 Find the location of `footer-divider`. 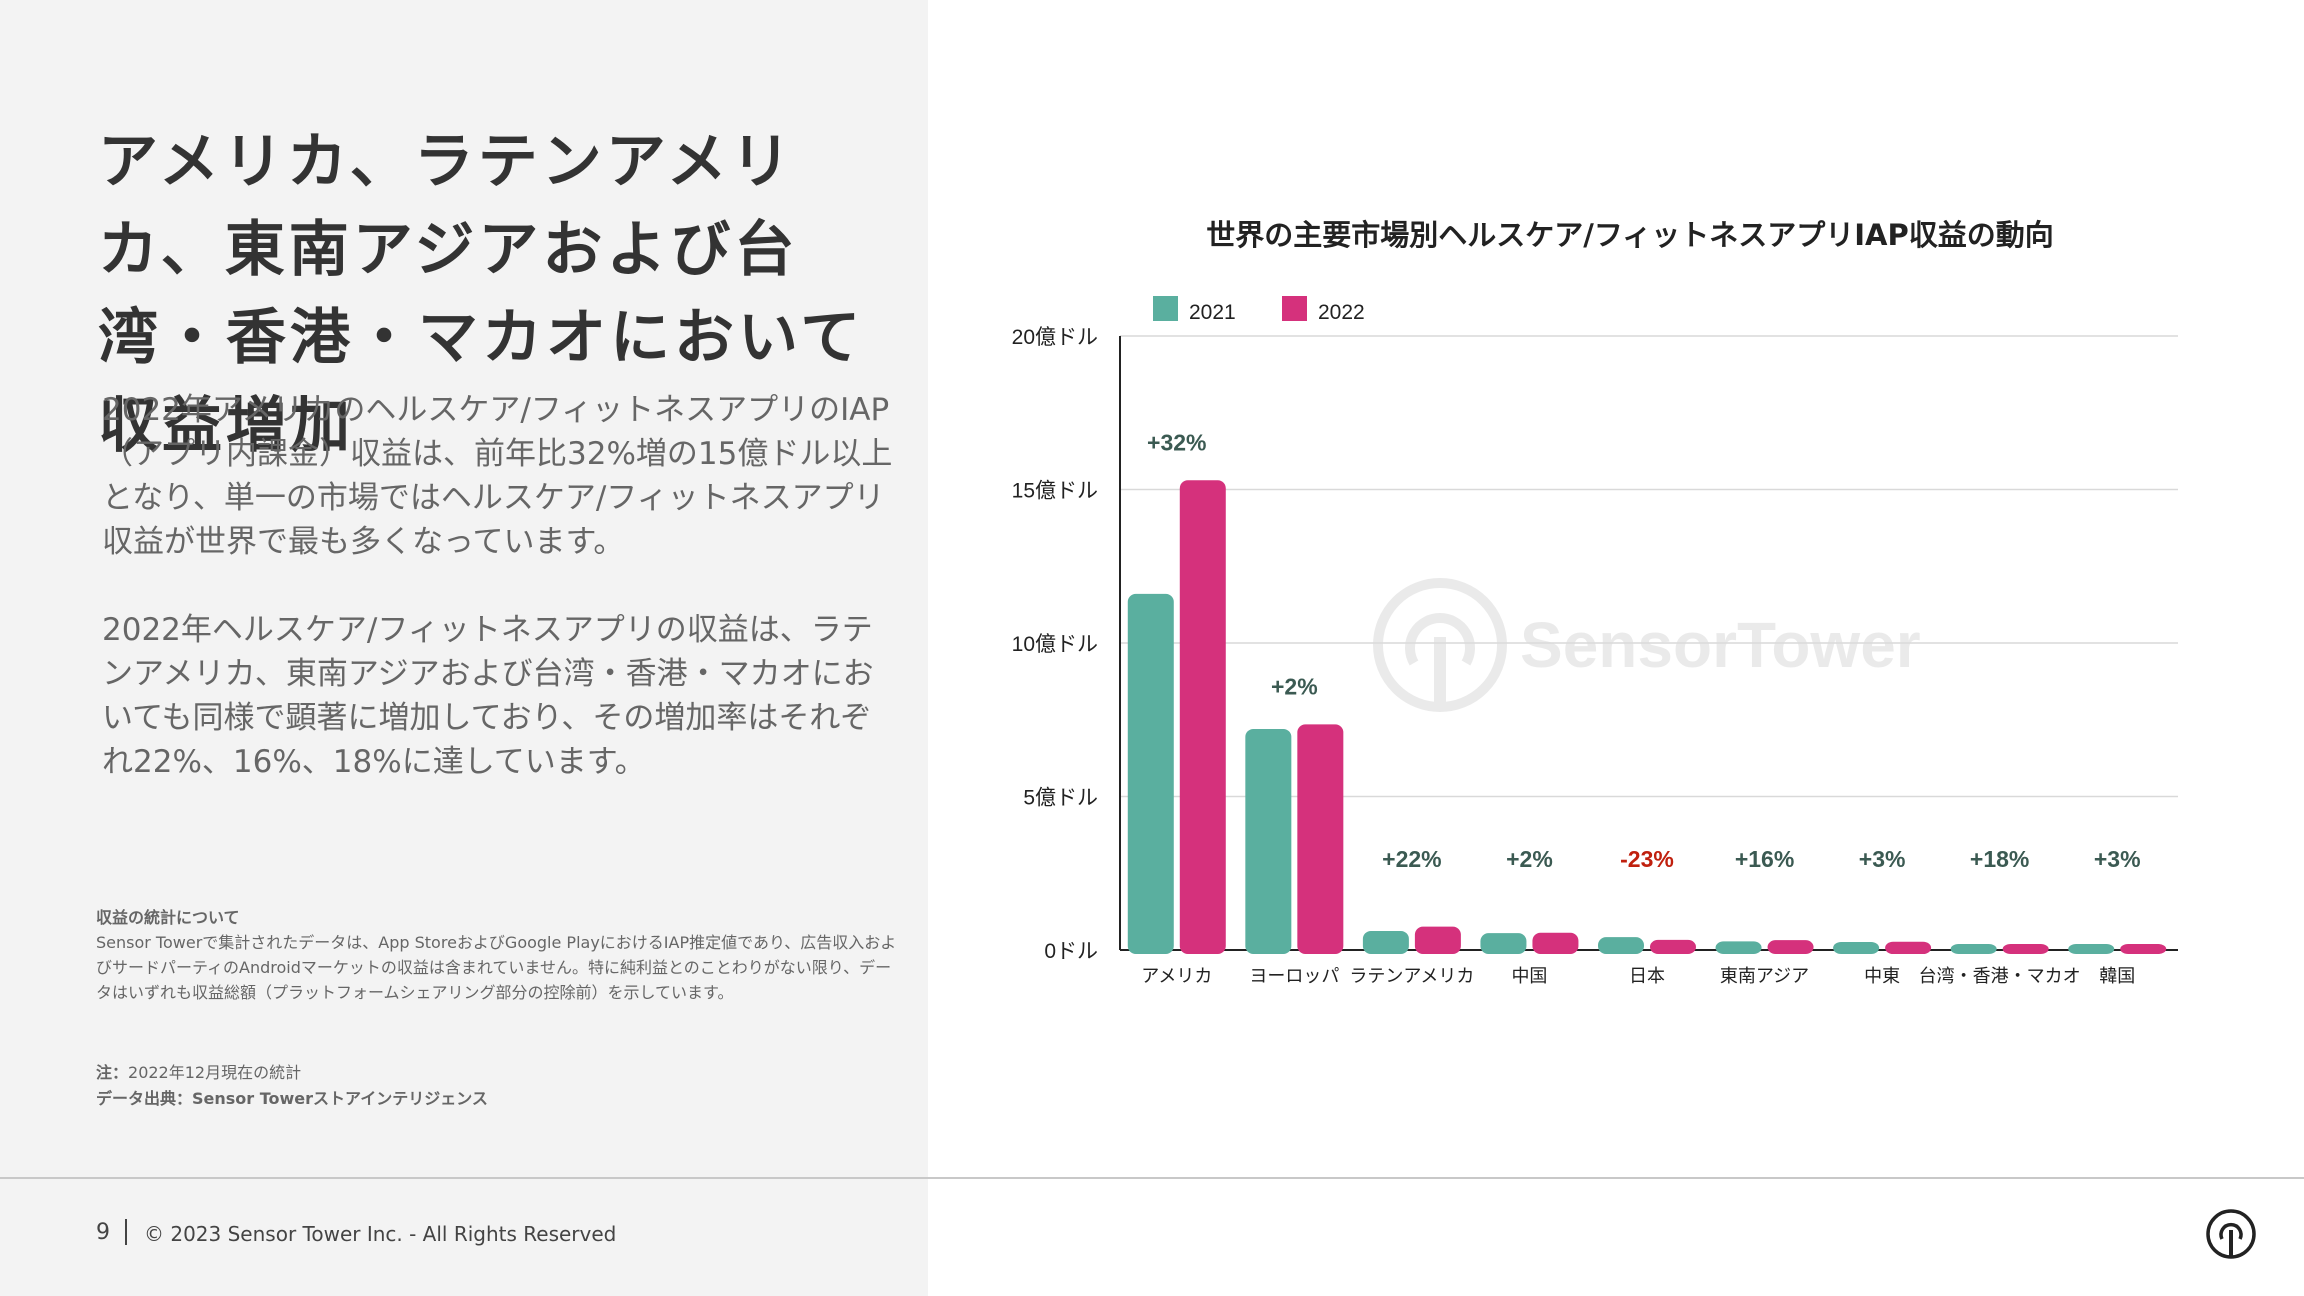

footer-divider is located at coordinates (1152, 1178).